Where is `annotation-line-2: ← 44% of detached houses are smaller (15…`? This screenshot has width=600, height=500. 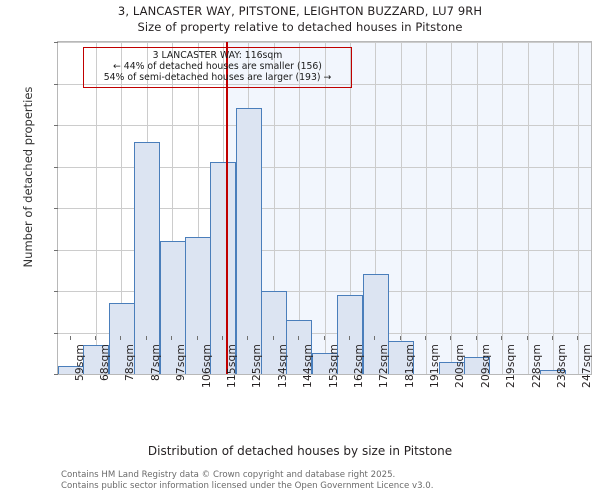
annotation-line-2: ← 44% of detached houses are smaller (15… is located at coordinates (217, 67).